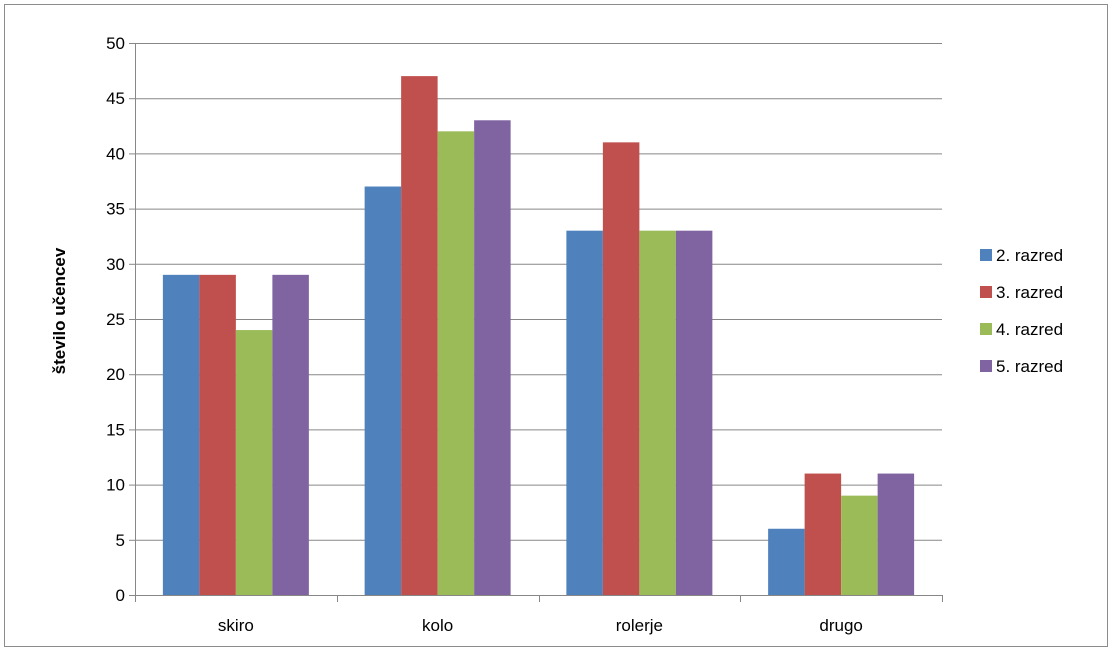 The height and width of the screenshot is (653, 1112). Describe the element at coordinates (115, 429) in the screenshot. I see `y-tick-label: 15` at that location.